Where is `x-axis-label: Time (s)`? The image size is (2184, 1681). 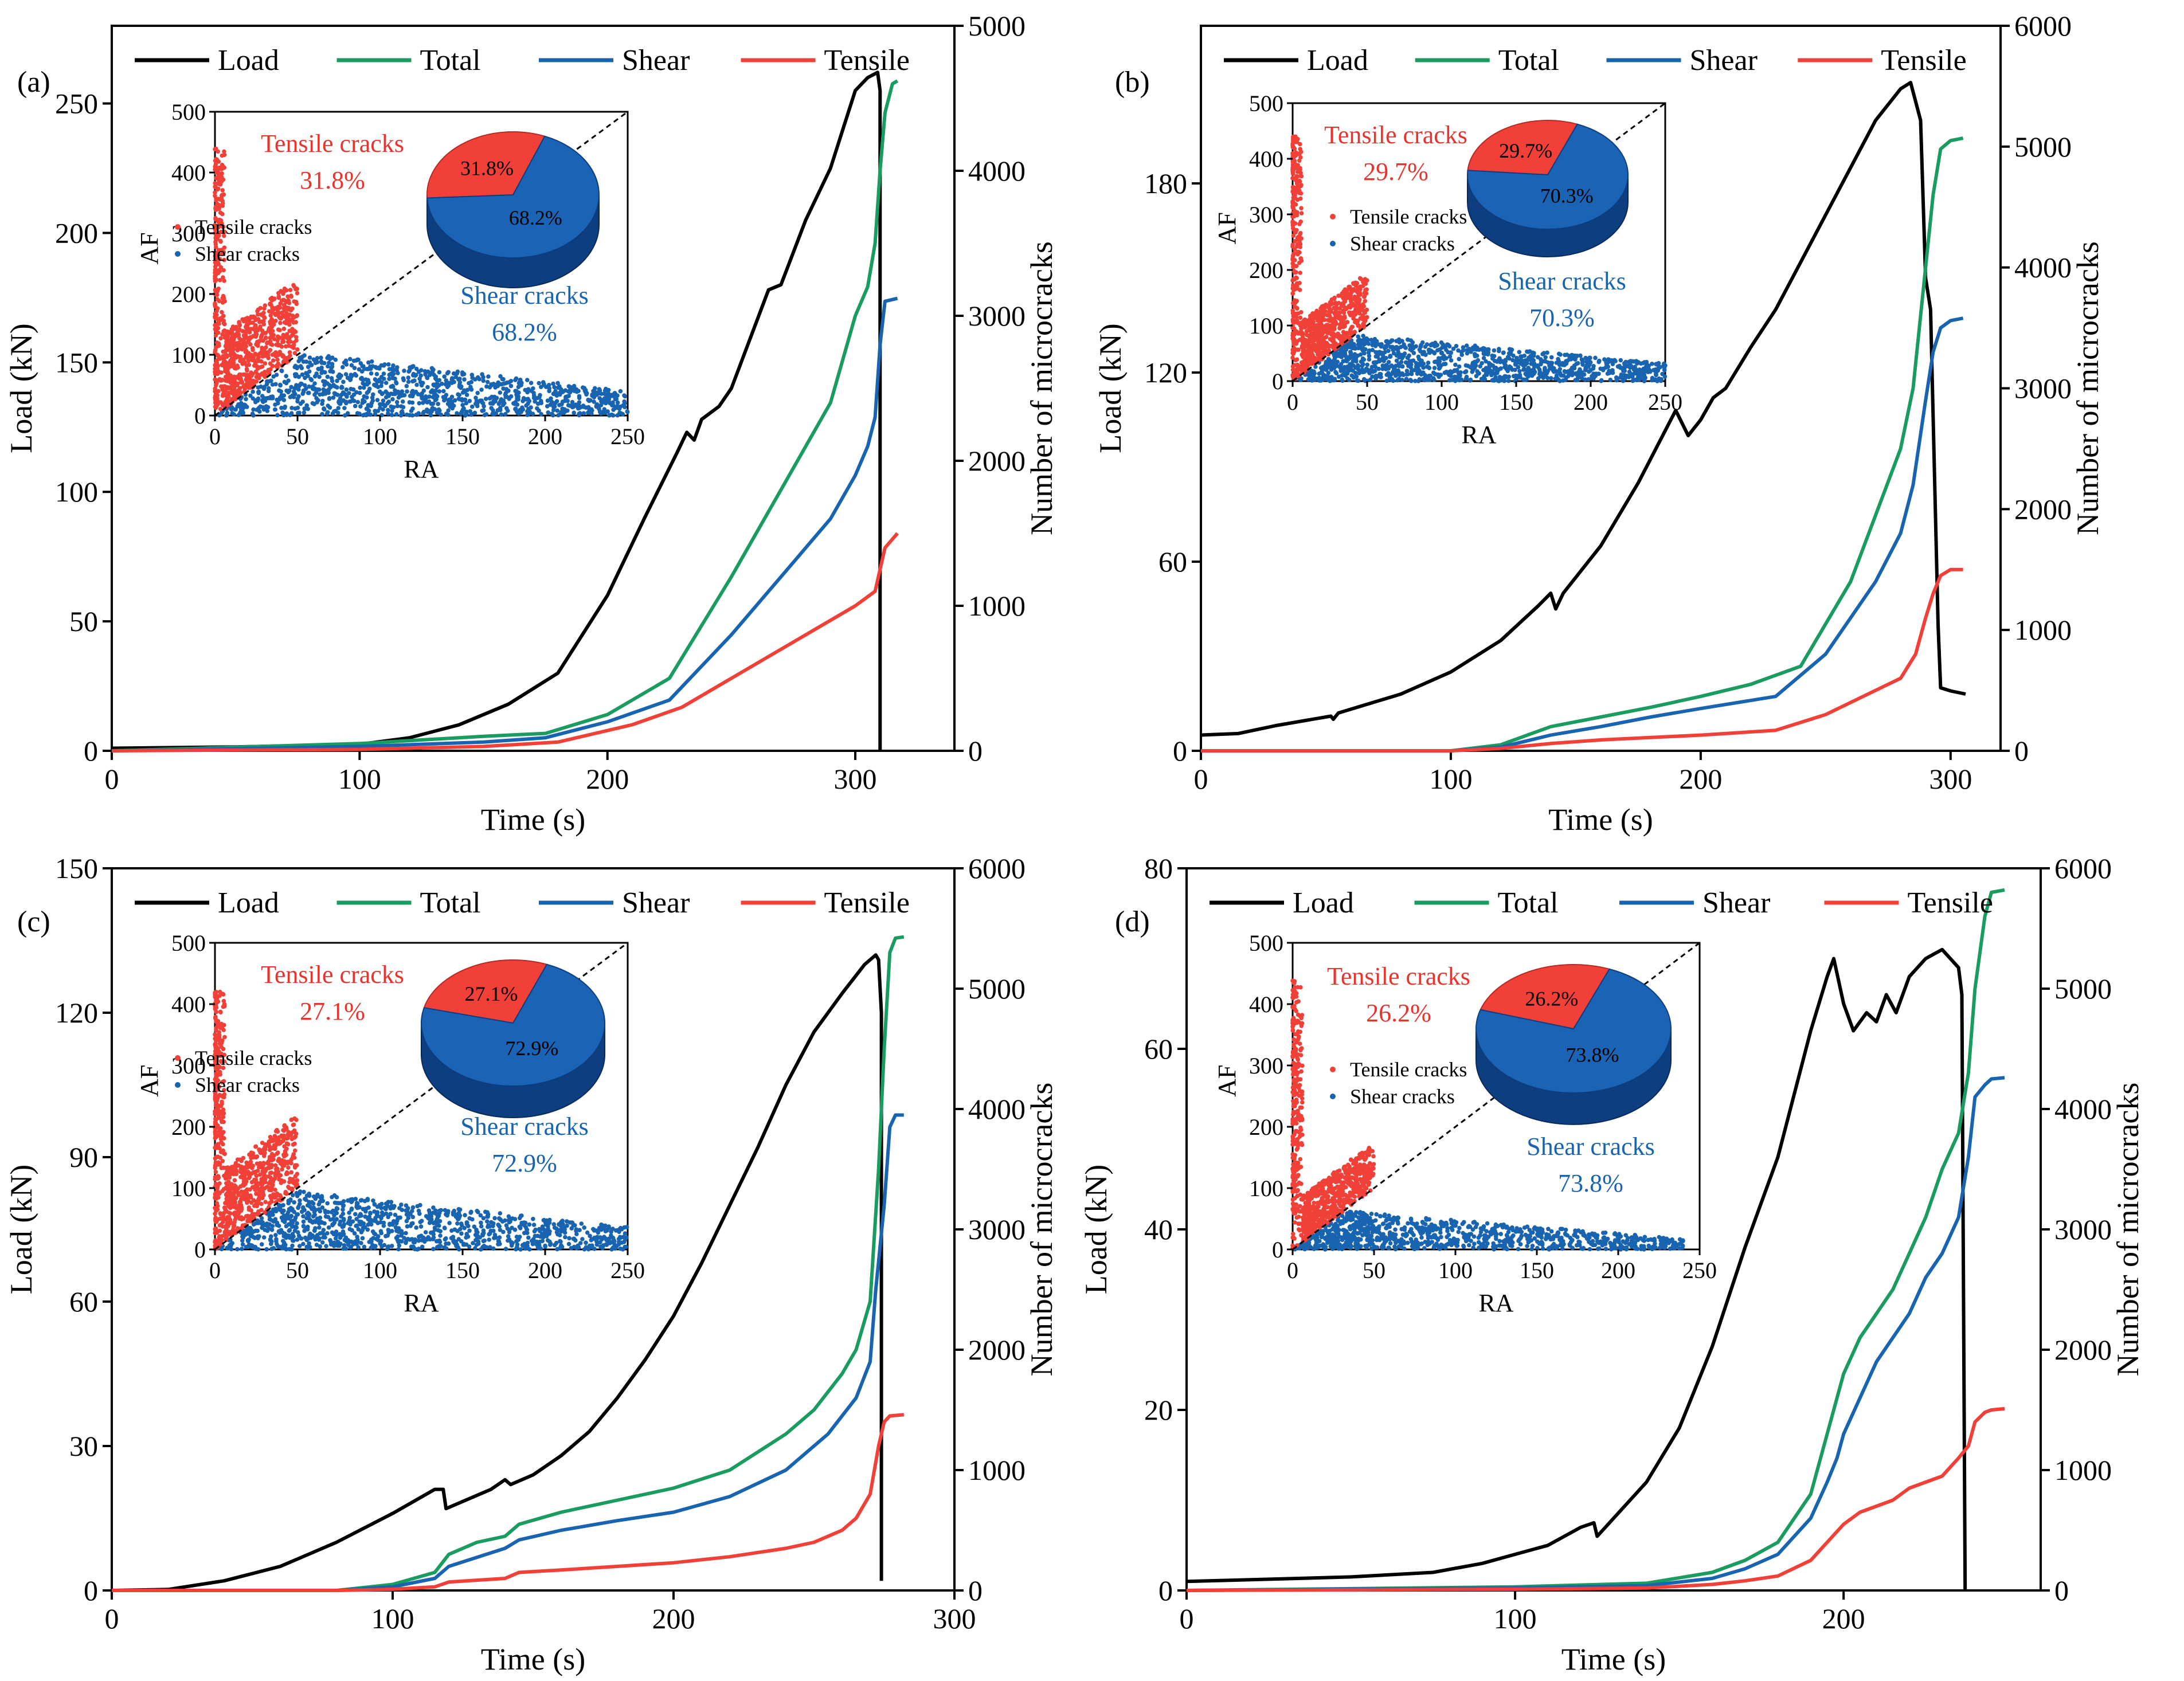 x-axis-label: Time (s) is located at coordinates (534, 1659).